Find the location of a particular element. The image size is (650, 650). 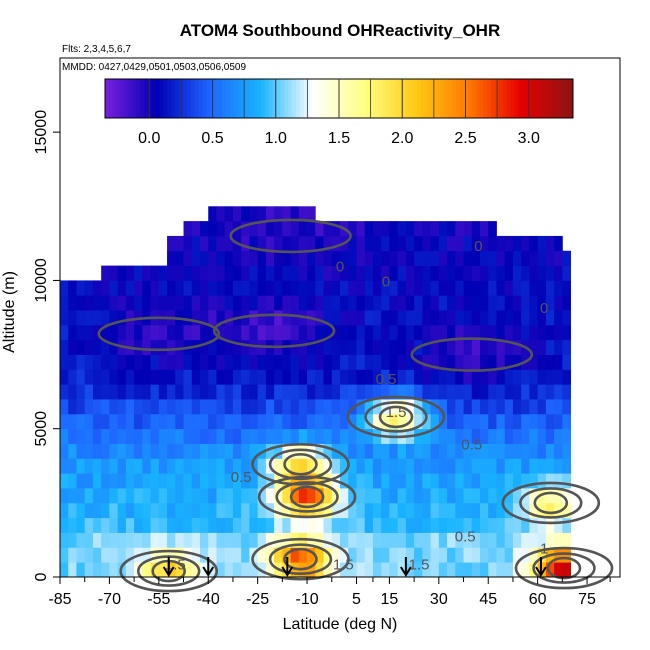

x-tick-label: -10 is located at coordinates (306, 599).